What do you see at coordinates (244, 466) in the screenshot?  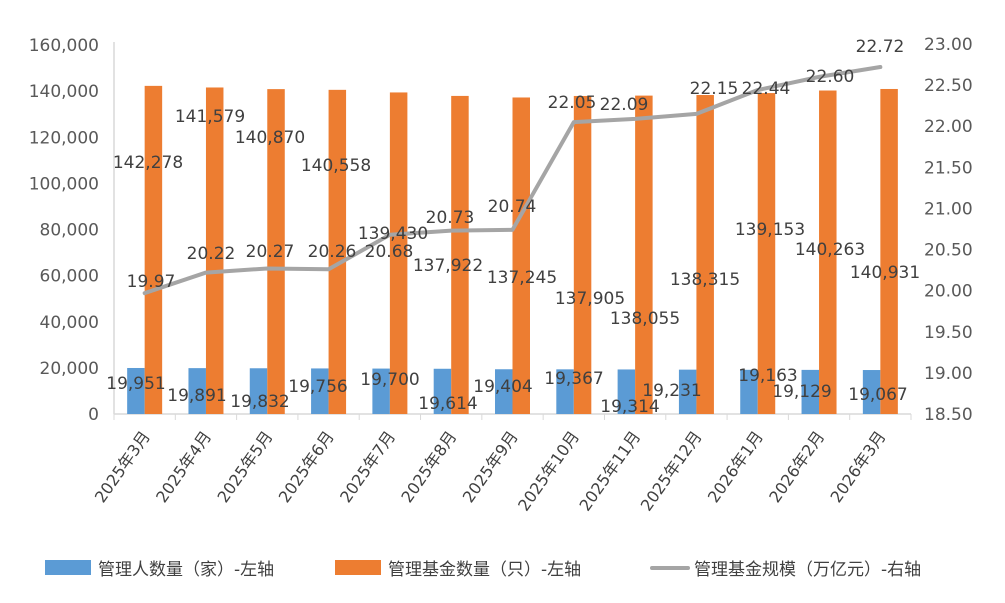 I see `x-axis-tick-label: 2025年5月` at bounding box center [244, 466].